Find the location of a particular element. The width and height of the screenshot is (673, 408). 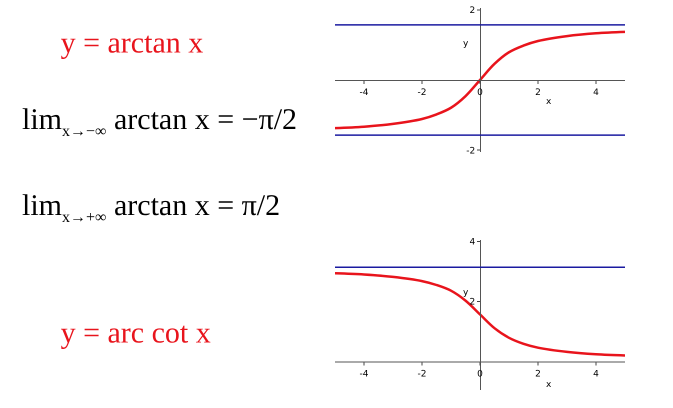

y-tick-label: 4 is located at coordinates (472, 243).